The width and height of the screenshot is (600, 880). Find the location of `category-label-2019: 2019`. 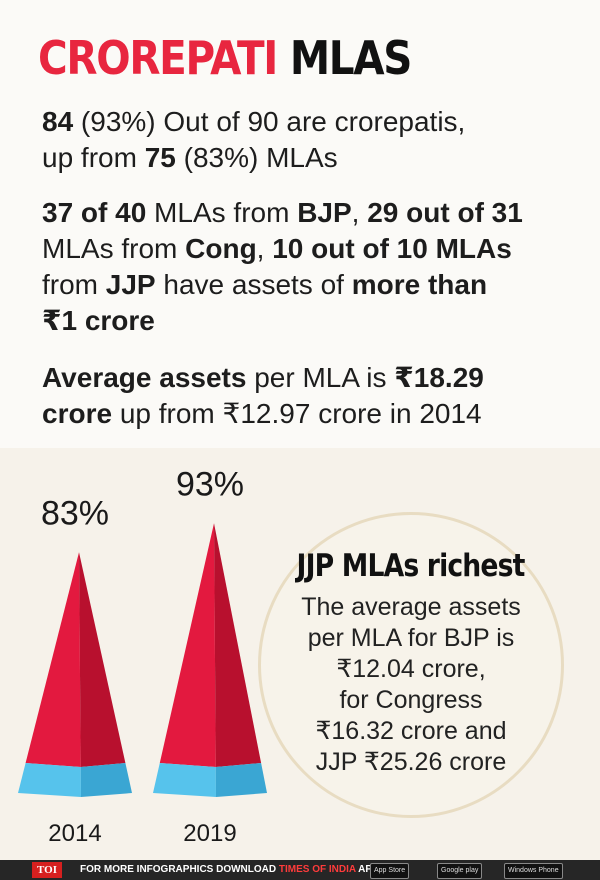

category-label-2019: 2019 is located at coordinates (209, 833).